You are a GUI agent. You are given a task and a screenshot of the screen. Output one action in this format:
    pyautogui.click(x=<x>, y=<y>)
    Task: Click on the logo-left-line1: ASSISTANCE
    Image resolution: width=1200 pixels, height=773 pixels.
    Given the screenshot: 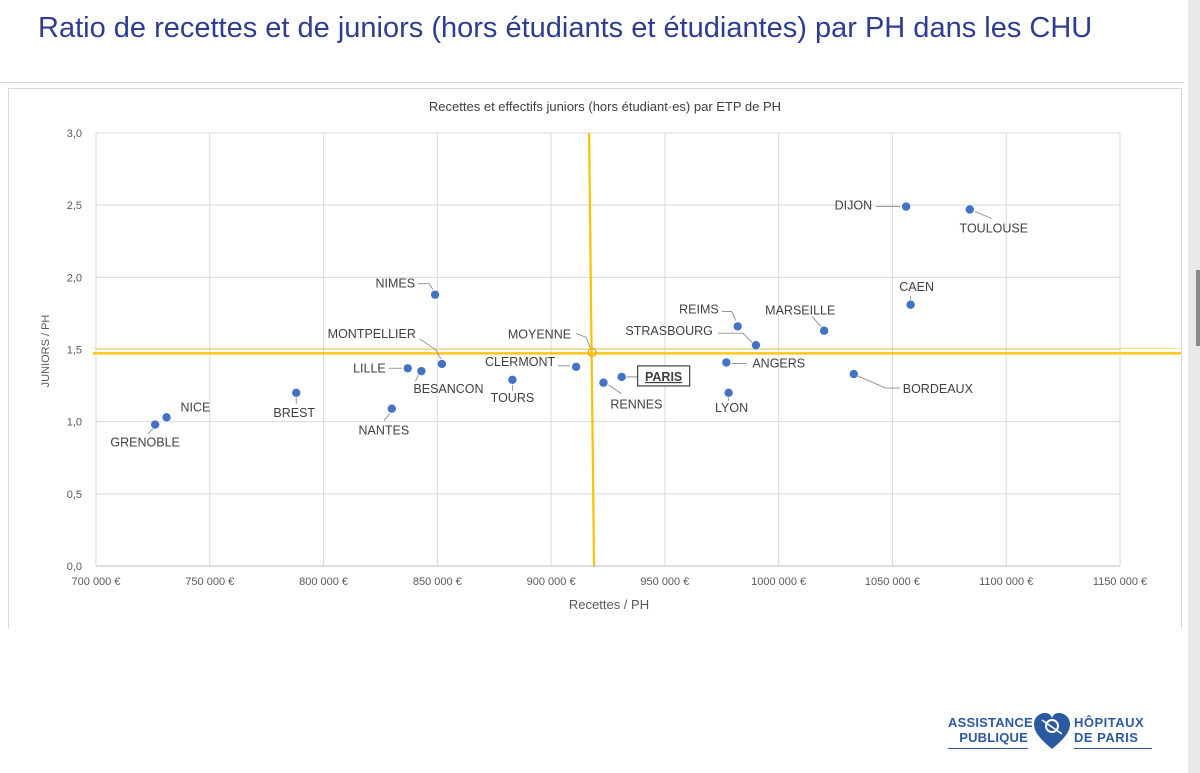 What is the action you would take?
    pyautogui.click(x=990, y=722)
    